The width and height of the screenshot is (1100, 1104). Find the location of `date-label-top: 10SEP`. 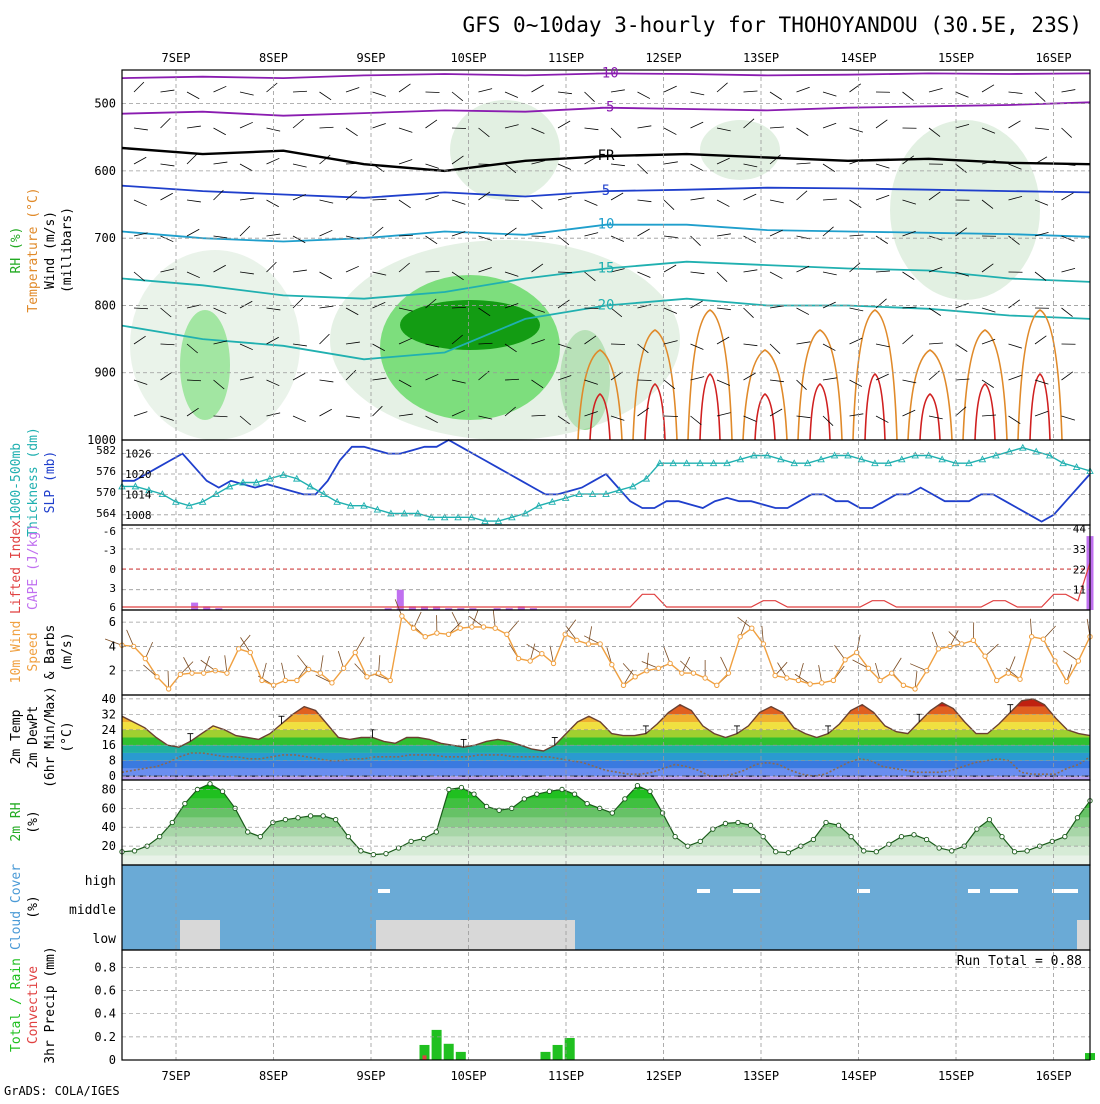

date-label-top: 10SEP is located at coordinates (468, 58).